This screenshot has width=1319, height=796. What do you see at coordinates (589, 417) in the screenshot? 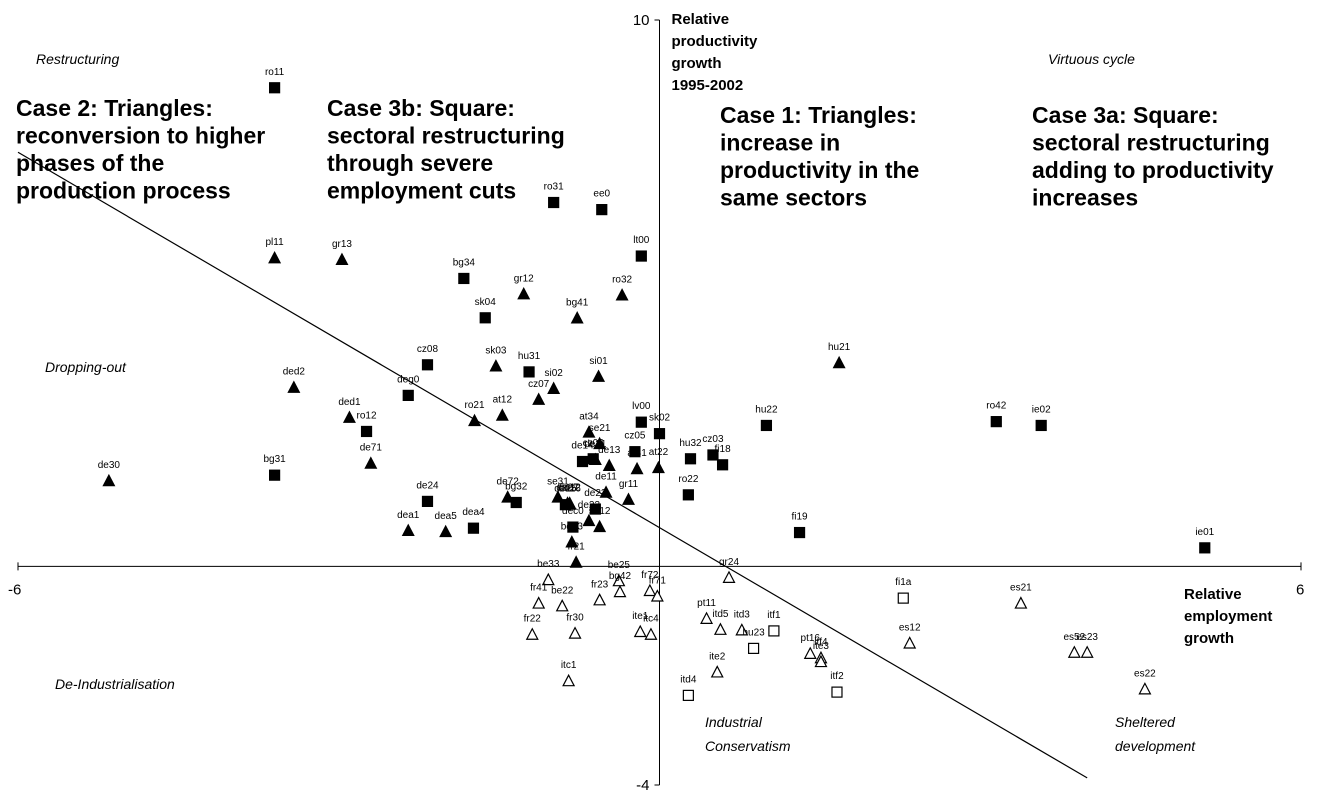
I see `point-label: at34` at bounding box center [589, 417].